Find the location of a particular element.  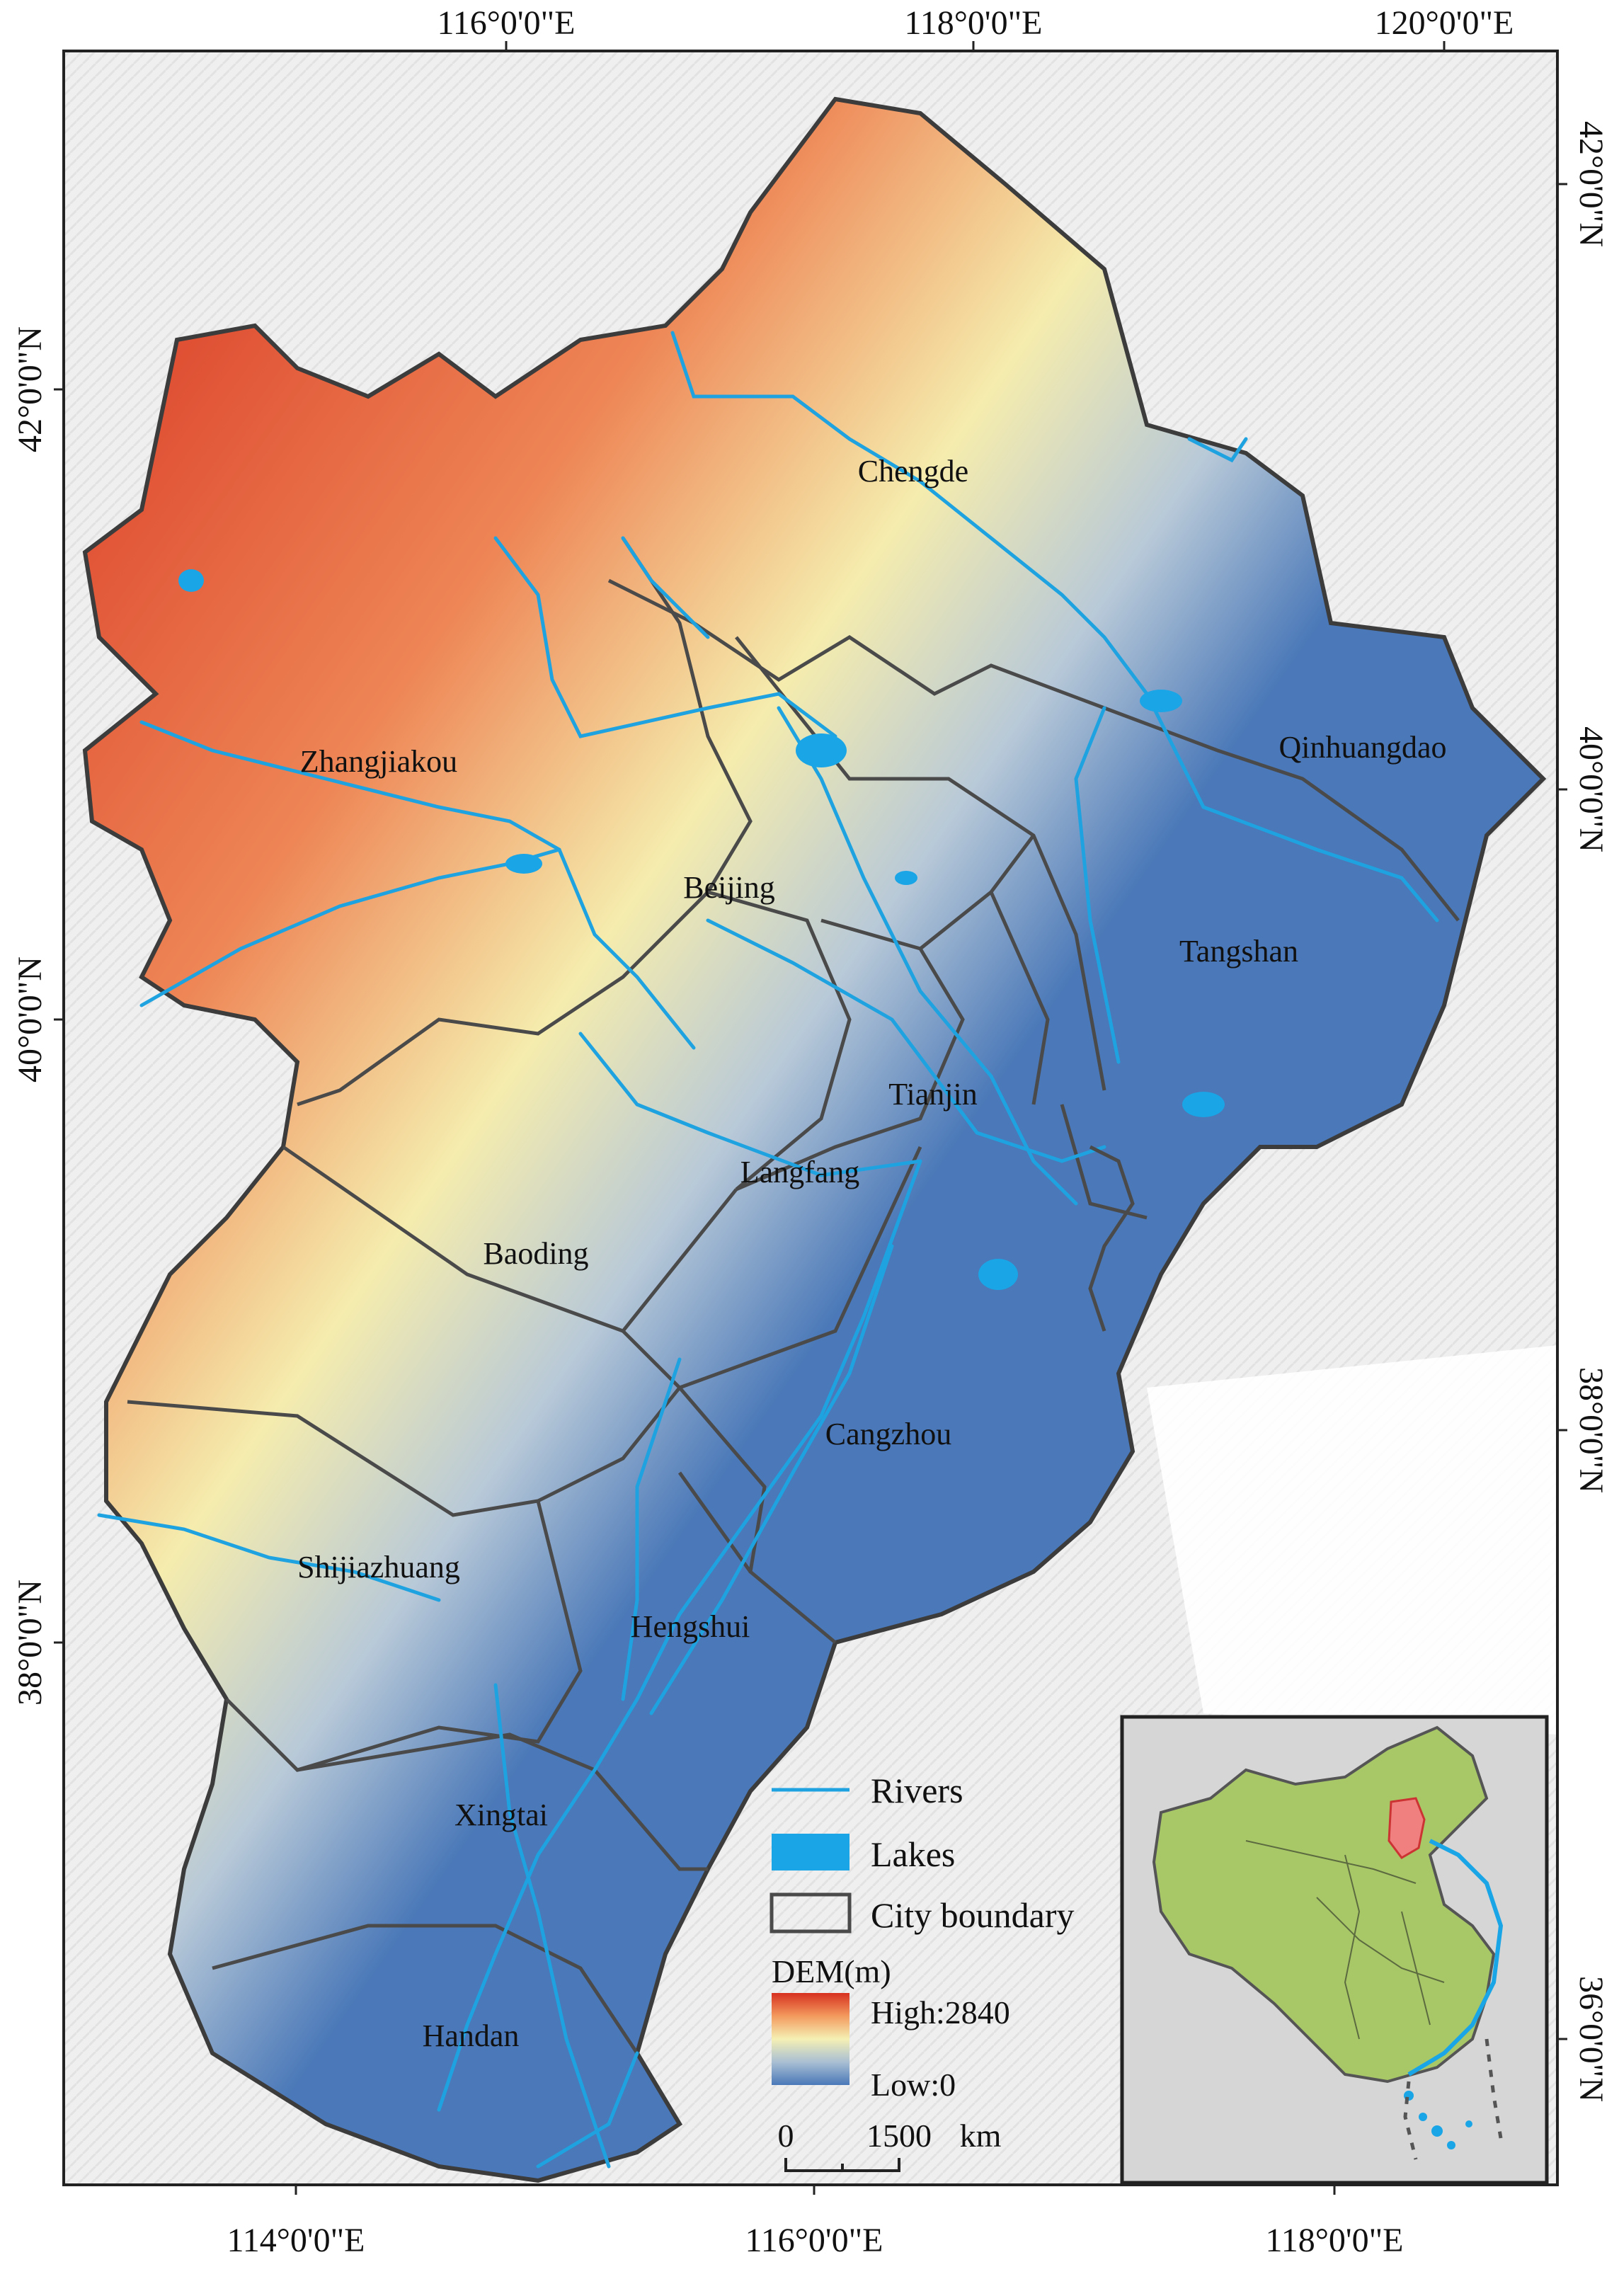

right-tick-label: 36°0'0"N is located at coordinates (1591, 2039).